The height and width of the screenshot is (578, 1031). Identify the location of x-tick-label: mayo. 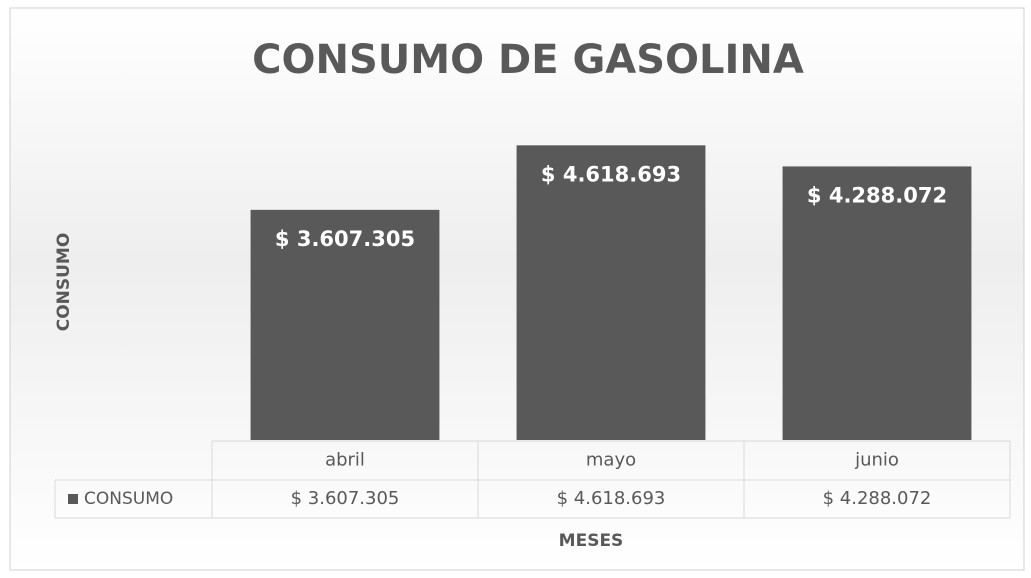
(611, 460).